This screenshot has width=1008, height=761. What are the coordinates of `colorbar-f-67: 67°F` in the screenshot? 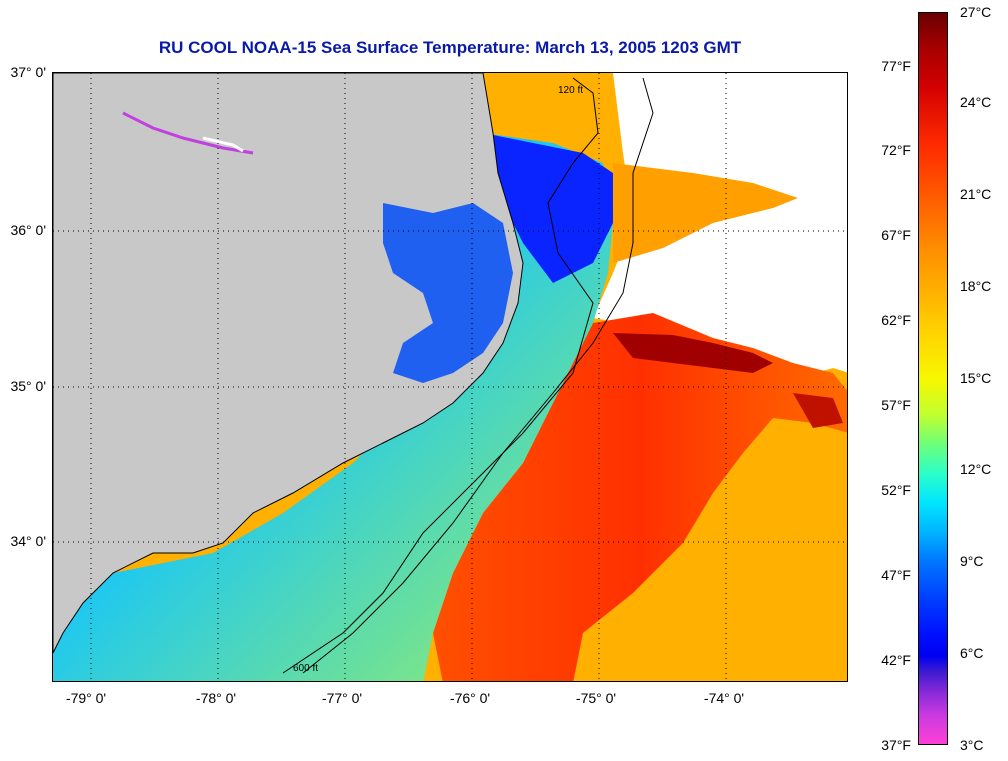 It's located at (896, 235).